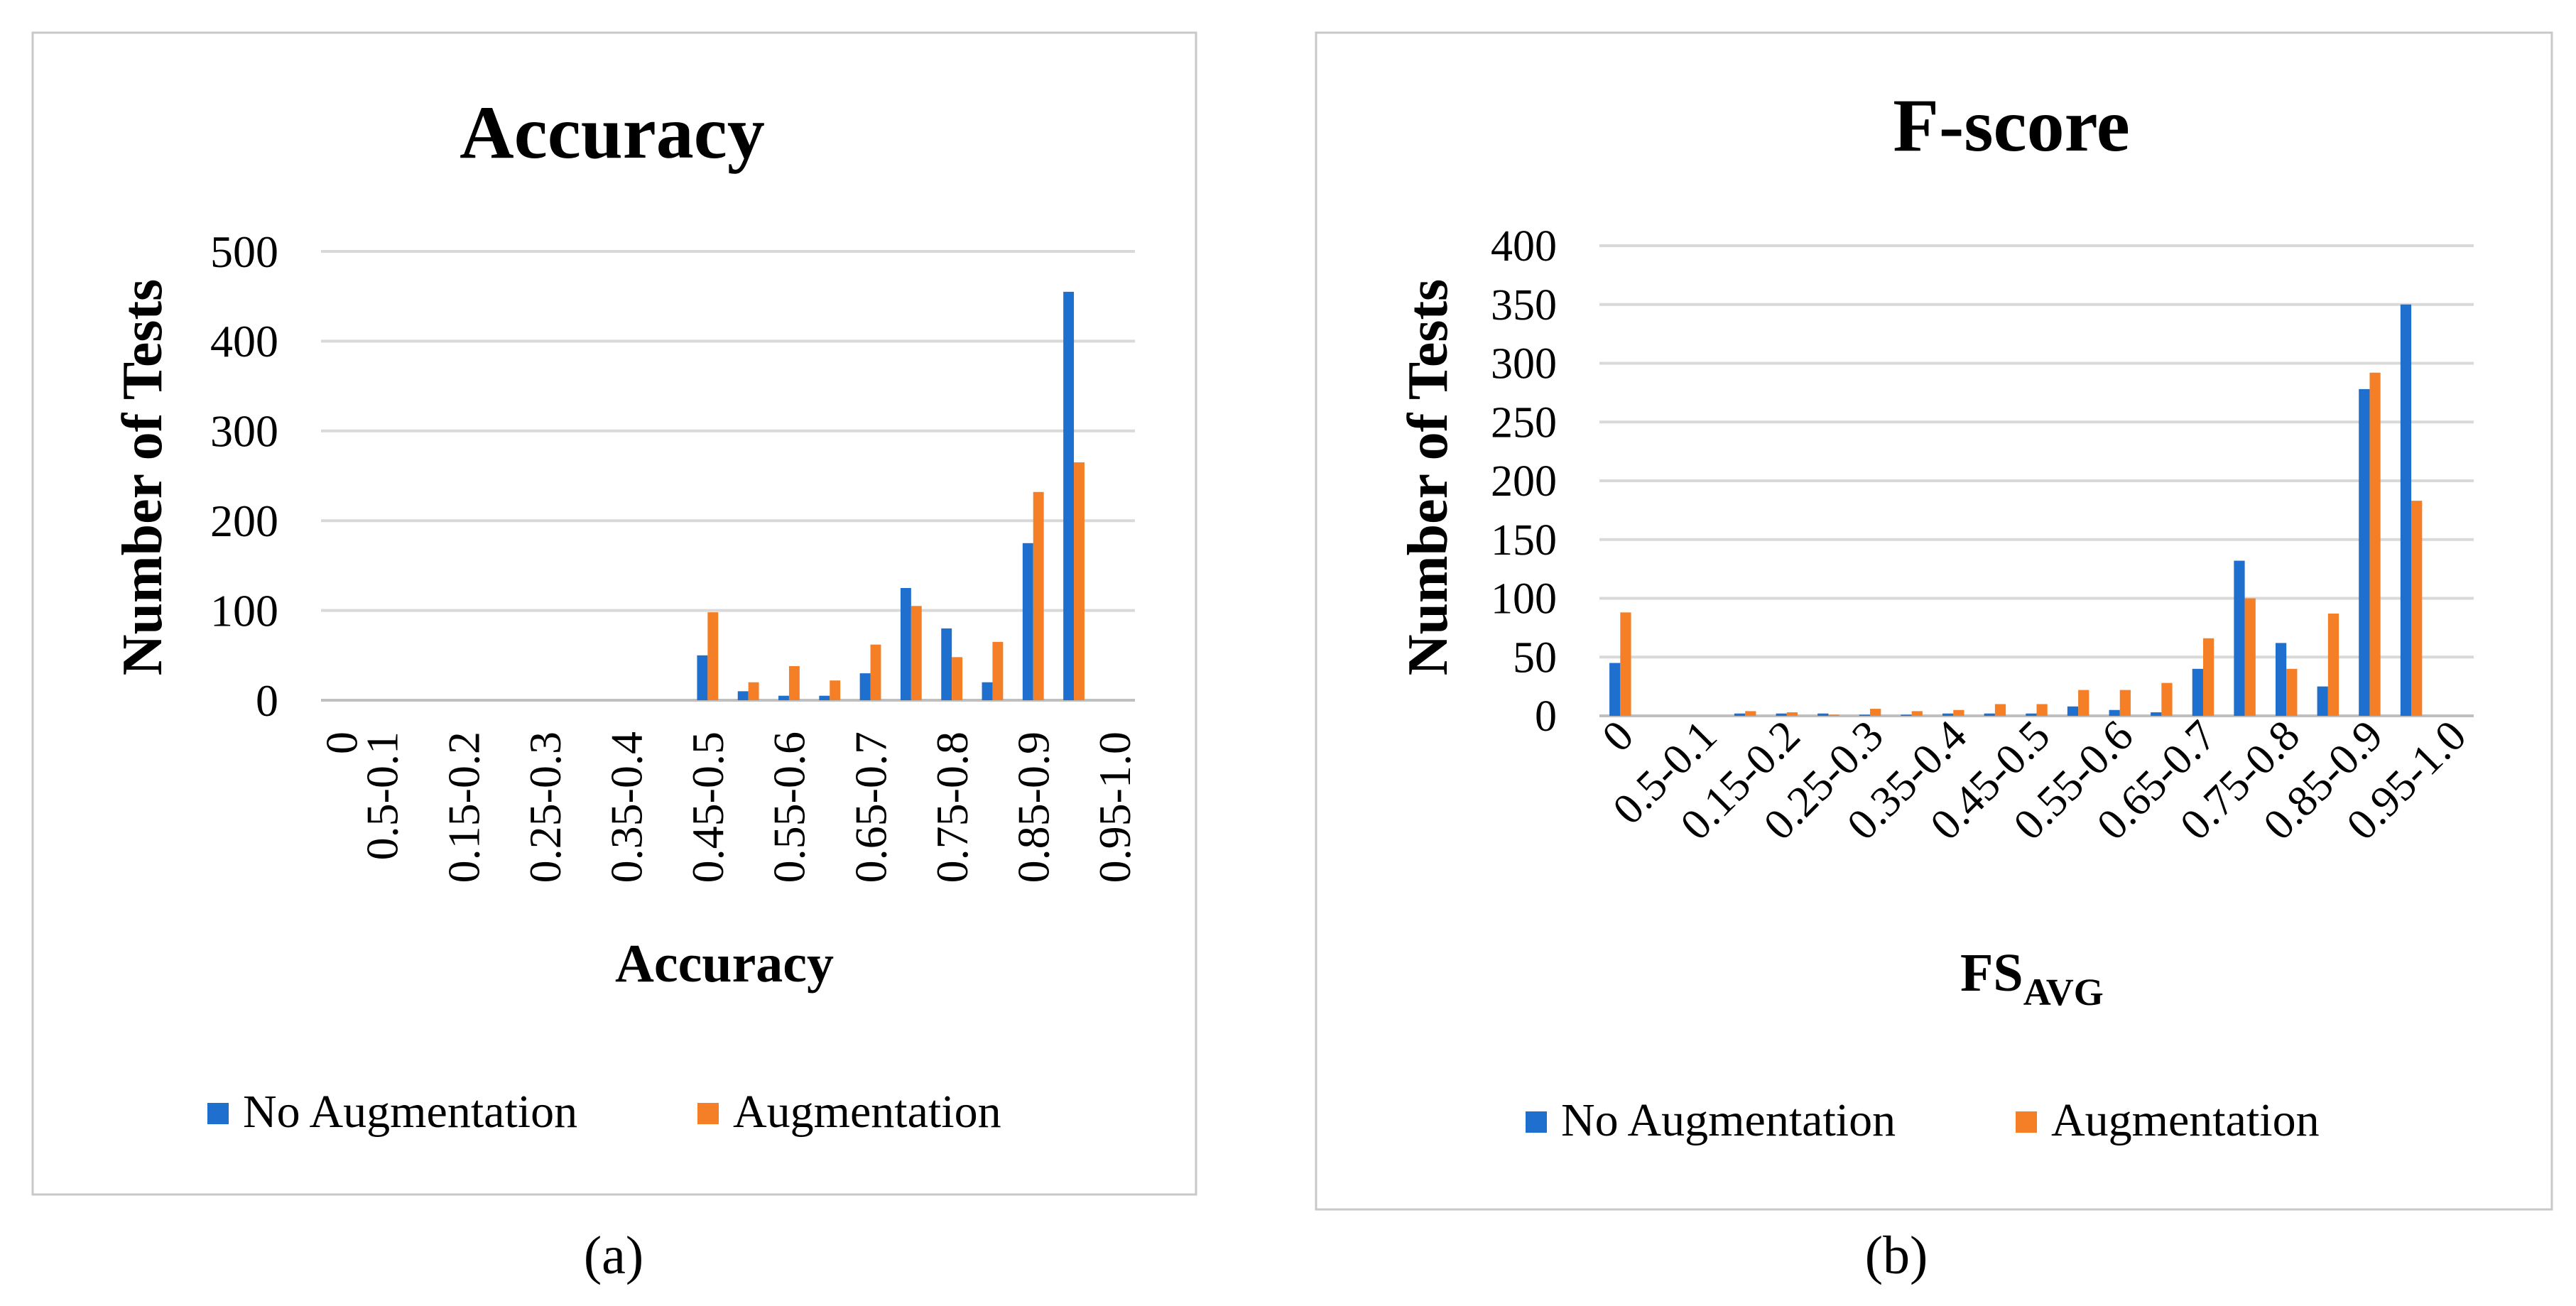 Image resolution: width=2576 pixels, height=1306 pixels. What do you see at coordinates (1524, 305) in the screenshot?
I see `y-tick-label: 350` at bounding box center [1524, 305].